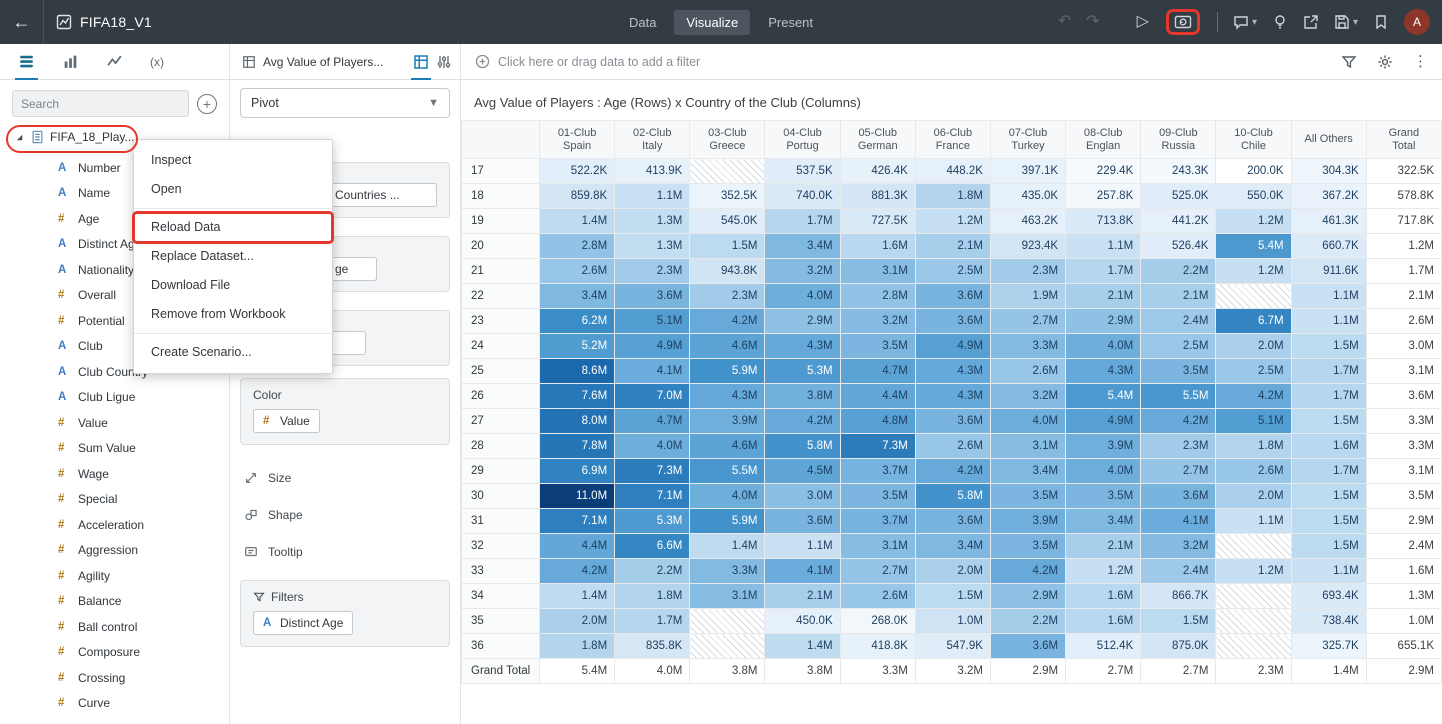 This screenshot has height=724, width=1442. I want to click on drop-target-tooltip: Tooltip, so click(345, 551).